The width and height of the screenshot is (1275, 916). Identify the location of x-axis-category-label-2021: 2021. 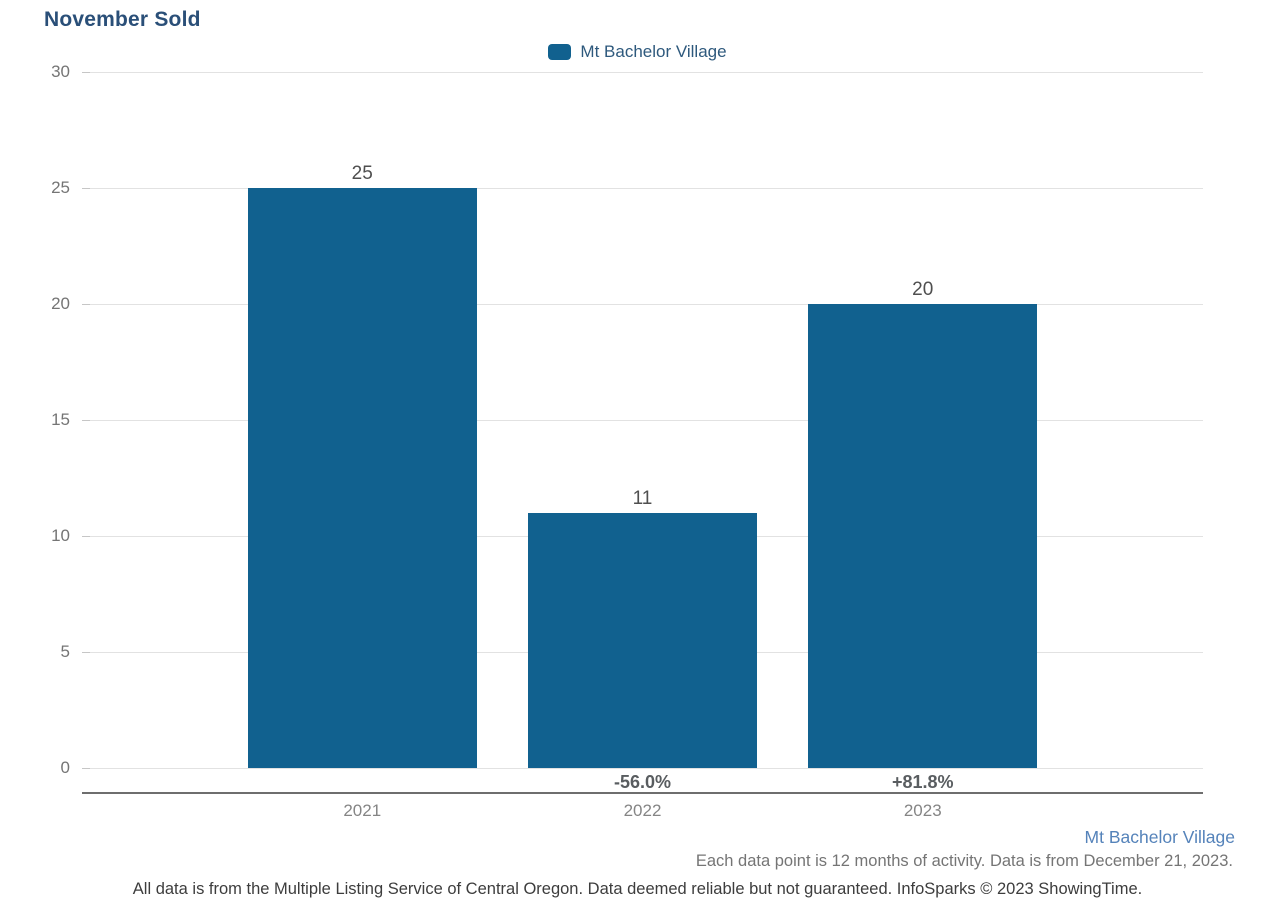
(362, 810).